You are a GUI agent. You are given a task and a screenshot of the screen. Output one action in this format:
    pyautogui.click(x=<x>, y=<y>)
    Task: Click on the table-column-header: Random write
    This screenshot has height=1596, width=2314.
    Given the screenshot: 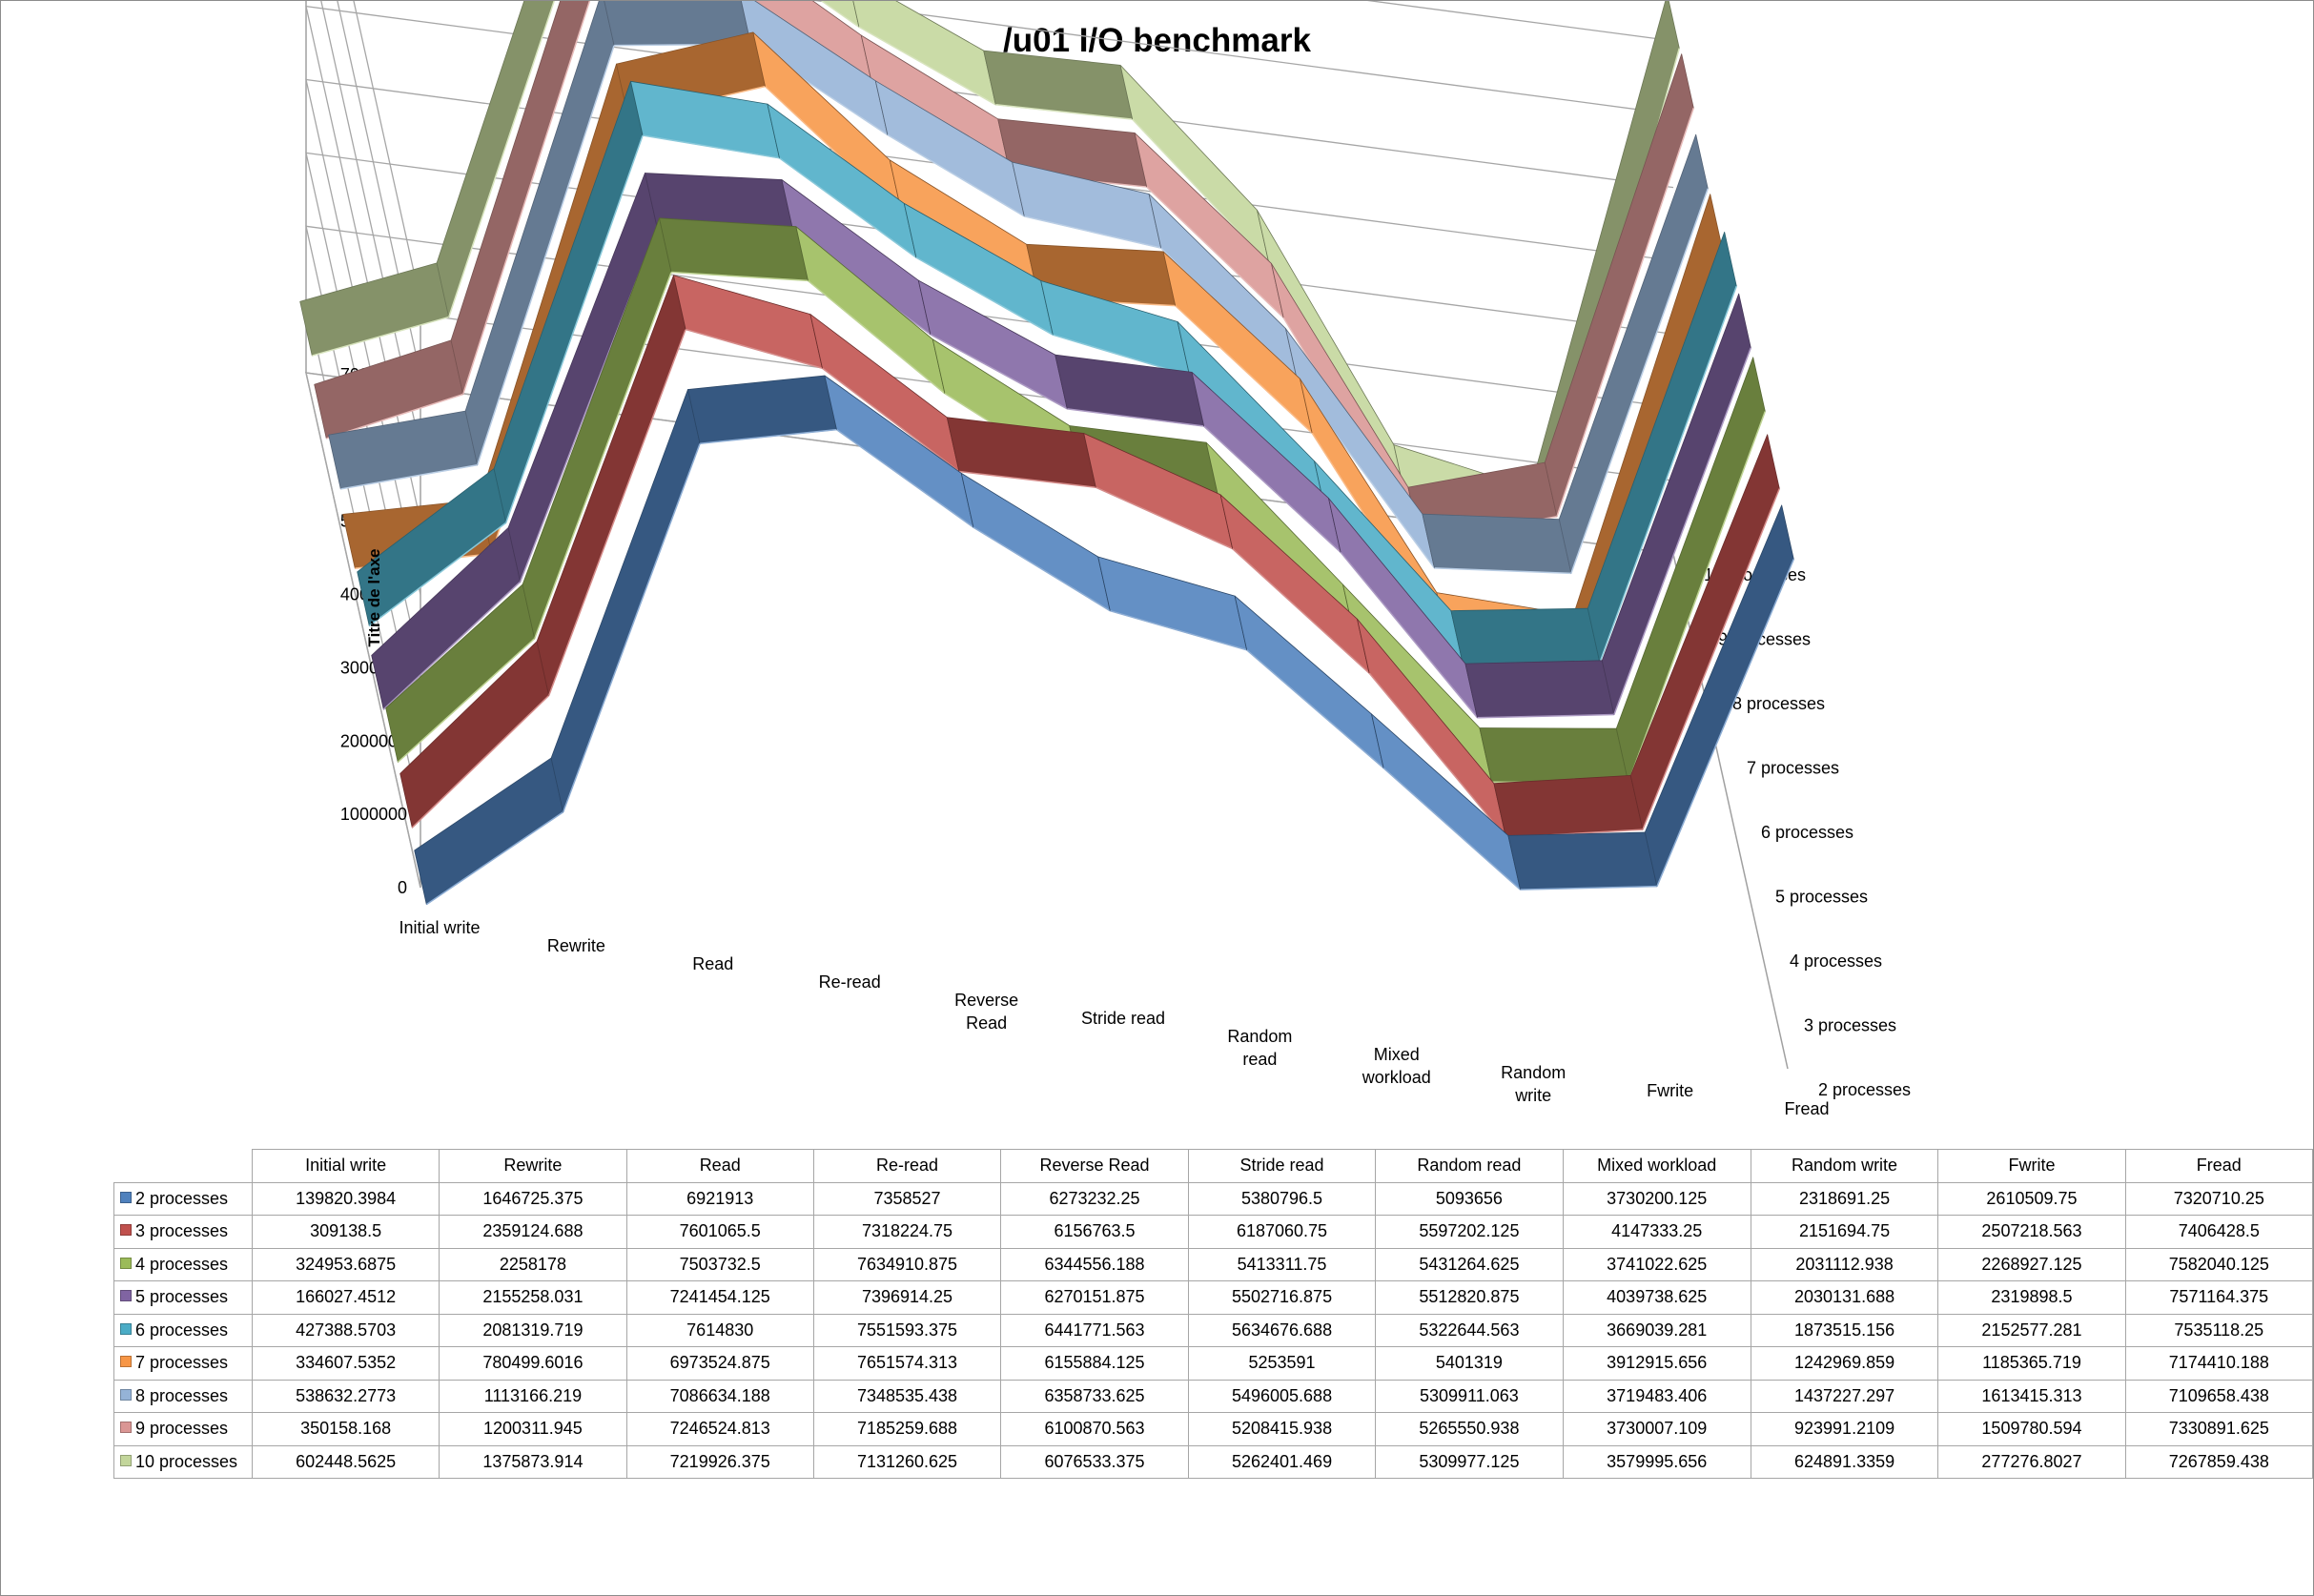 What is the action you would take?
    pyautogui.click(x=1844, y=1166)
    